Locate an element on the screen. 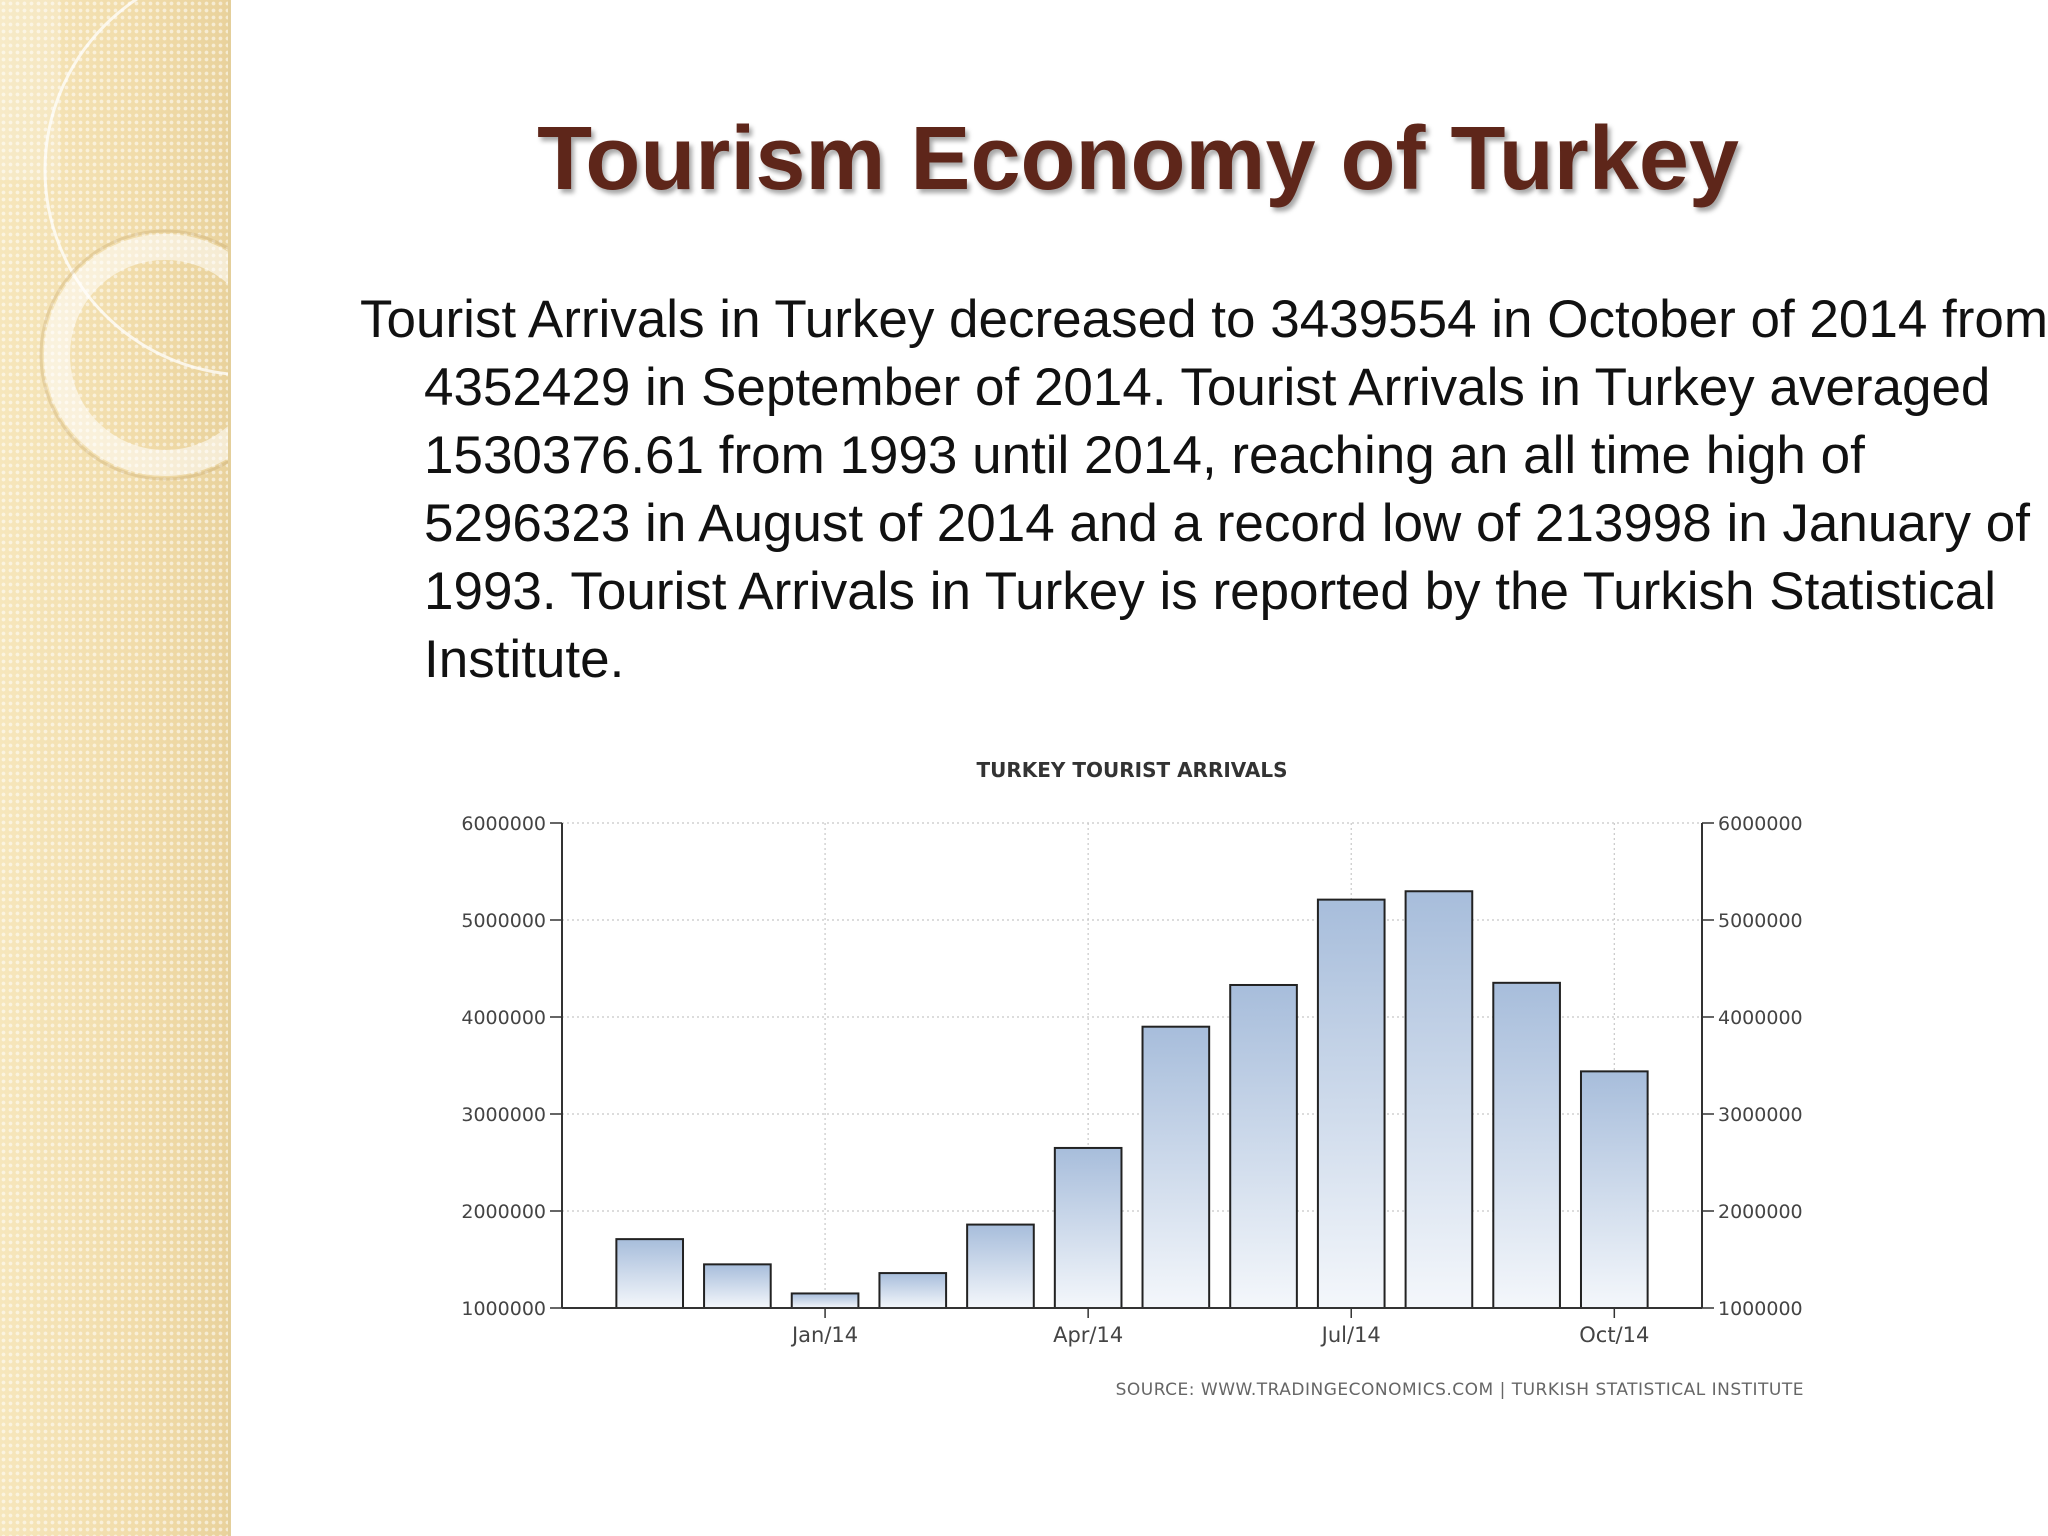 The image size is (2048, 1536). y-tick-label-left: 1000000 is located at coordinates (503, 1309).